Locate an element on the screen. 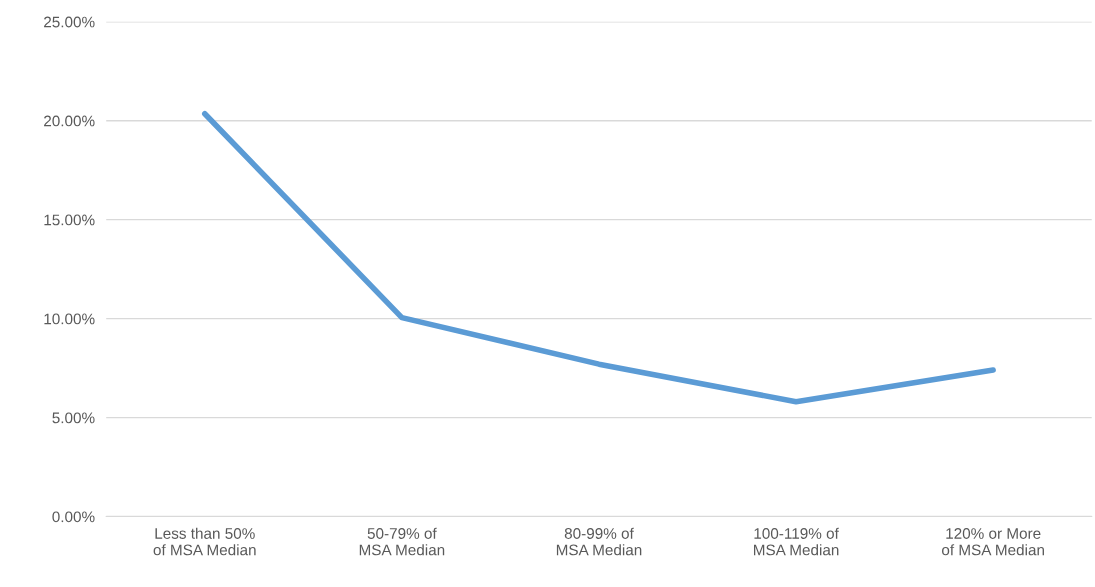 This screenshot has height=587, width=1095. x-tick-label: Less than 50% of MSA Median is located at coordinates (204, 541).